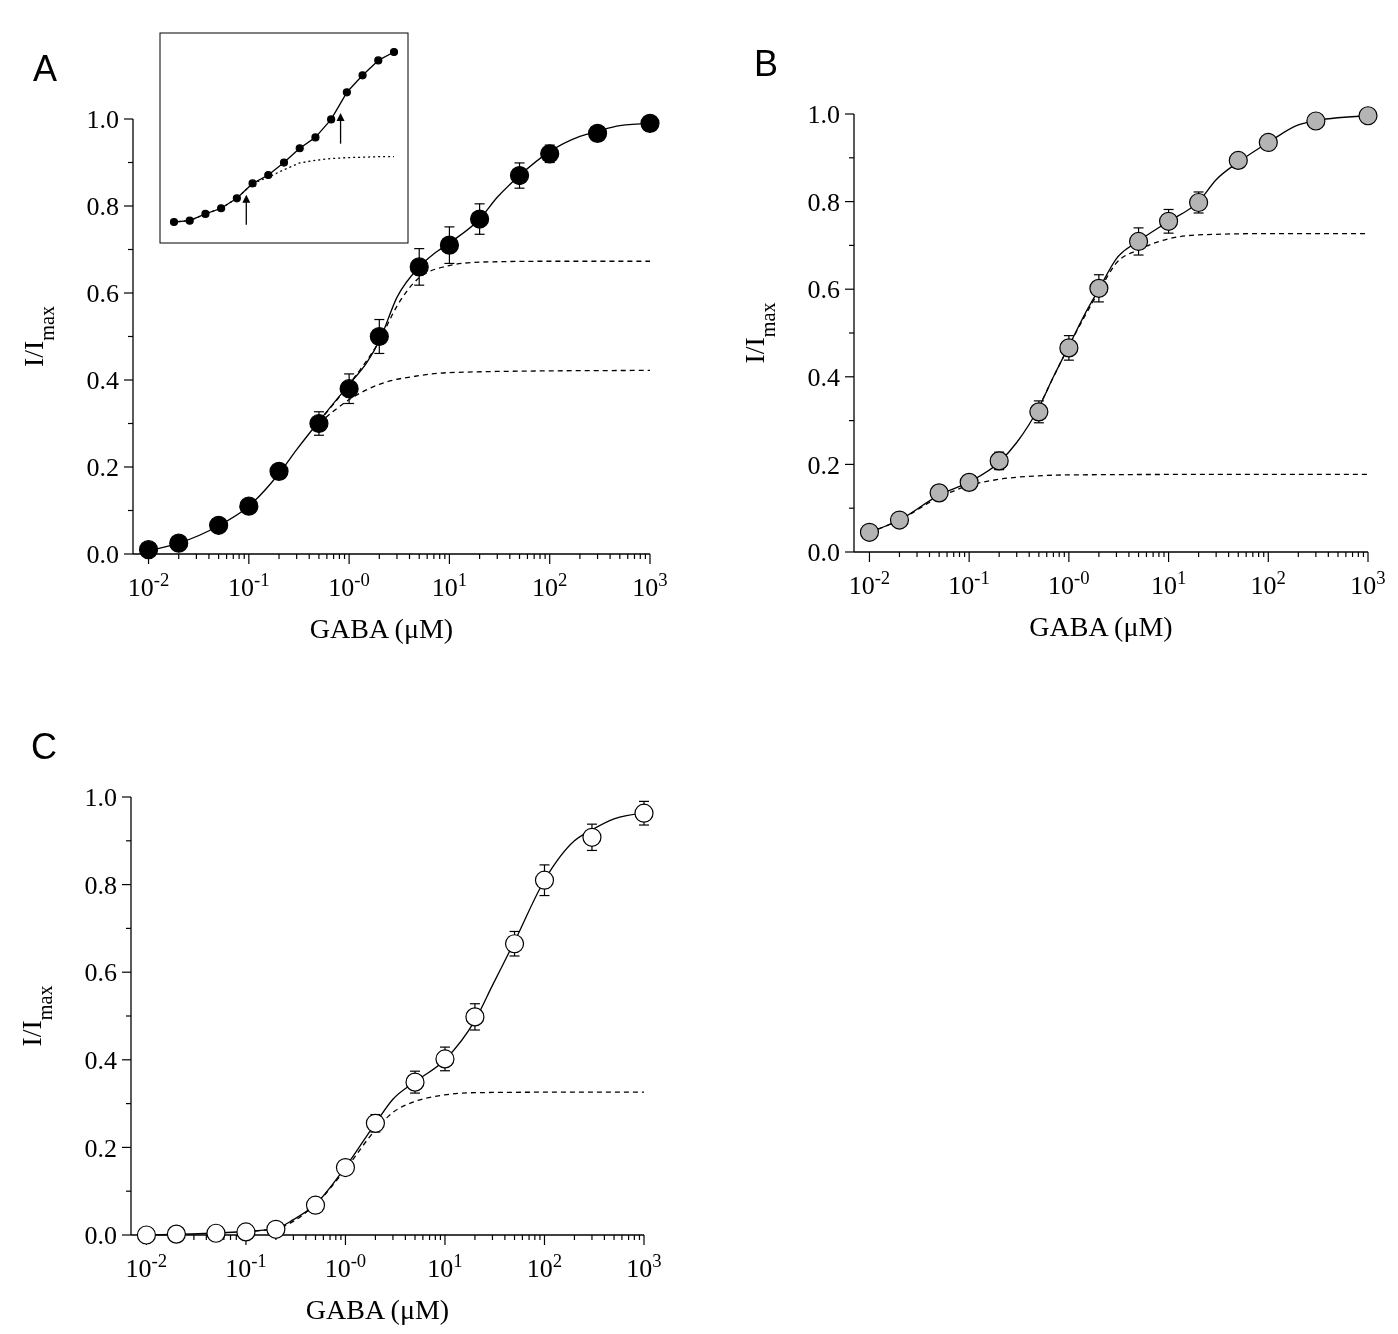 This screenshot has height=1334, width=1398. I want to click on chart-title: C, so click(44, 746).